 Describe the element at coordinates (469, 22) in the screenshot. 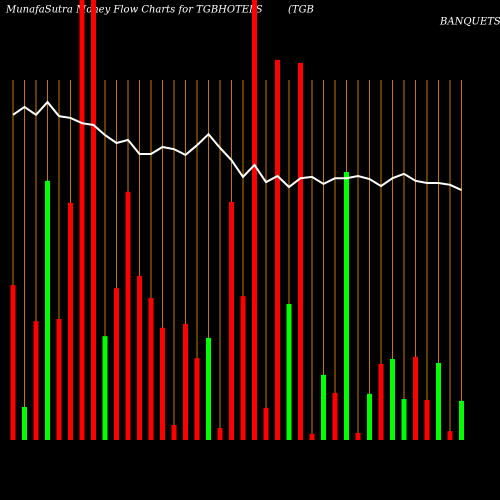

I see `company-name: BANQUETS AND` at that location.